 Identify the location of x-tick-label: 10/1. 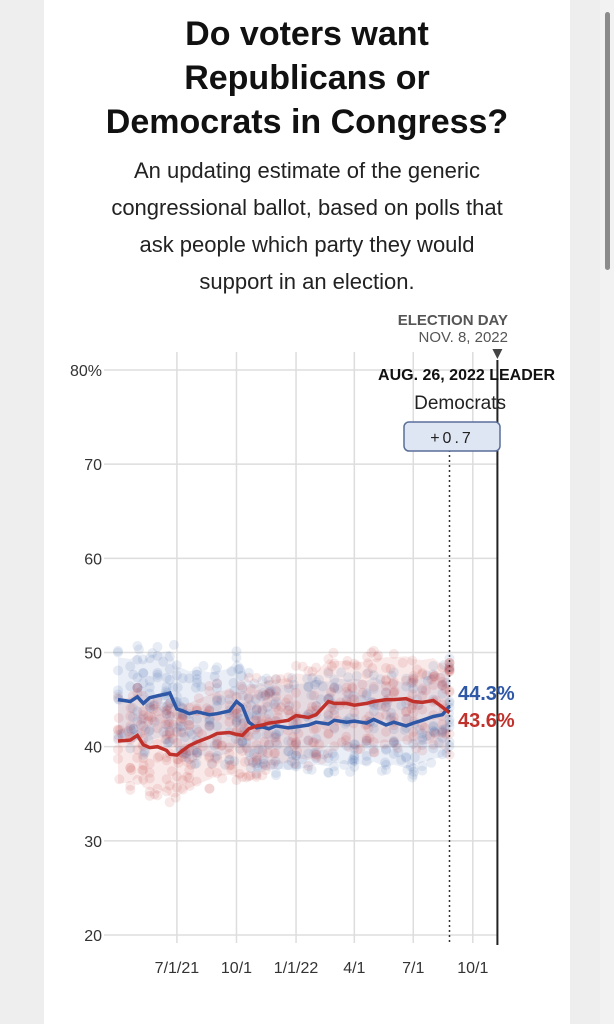
(472, 968).